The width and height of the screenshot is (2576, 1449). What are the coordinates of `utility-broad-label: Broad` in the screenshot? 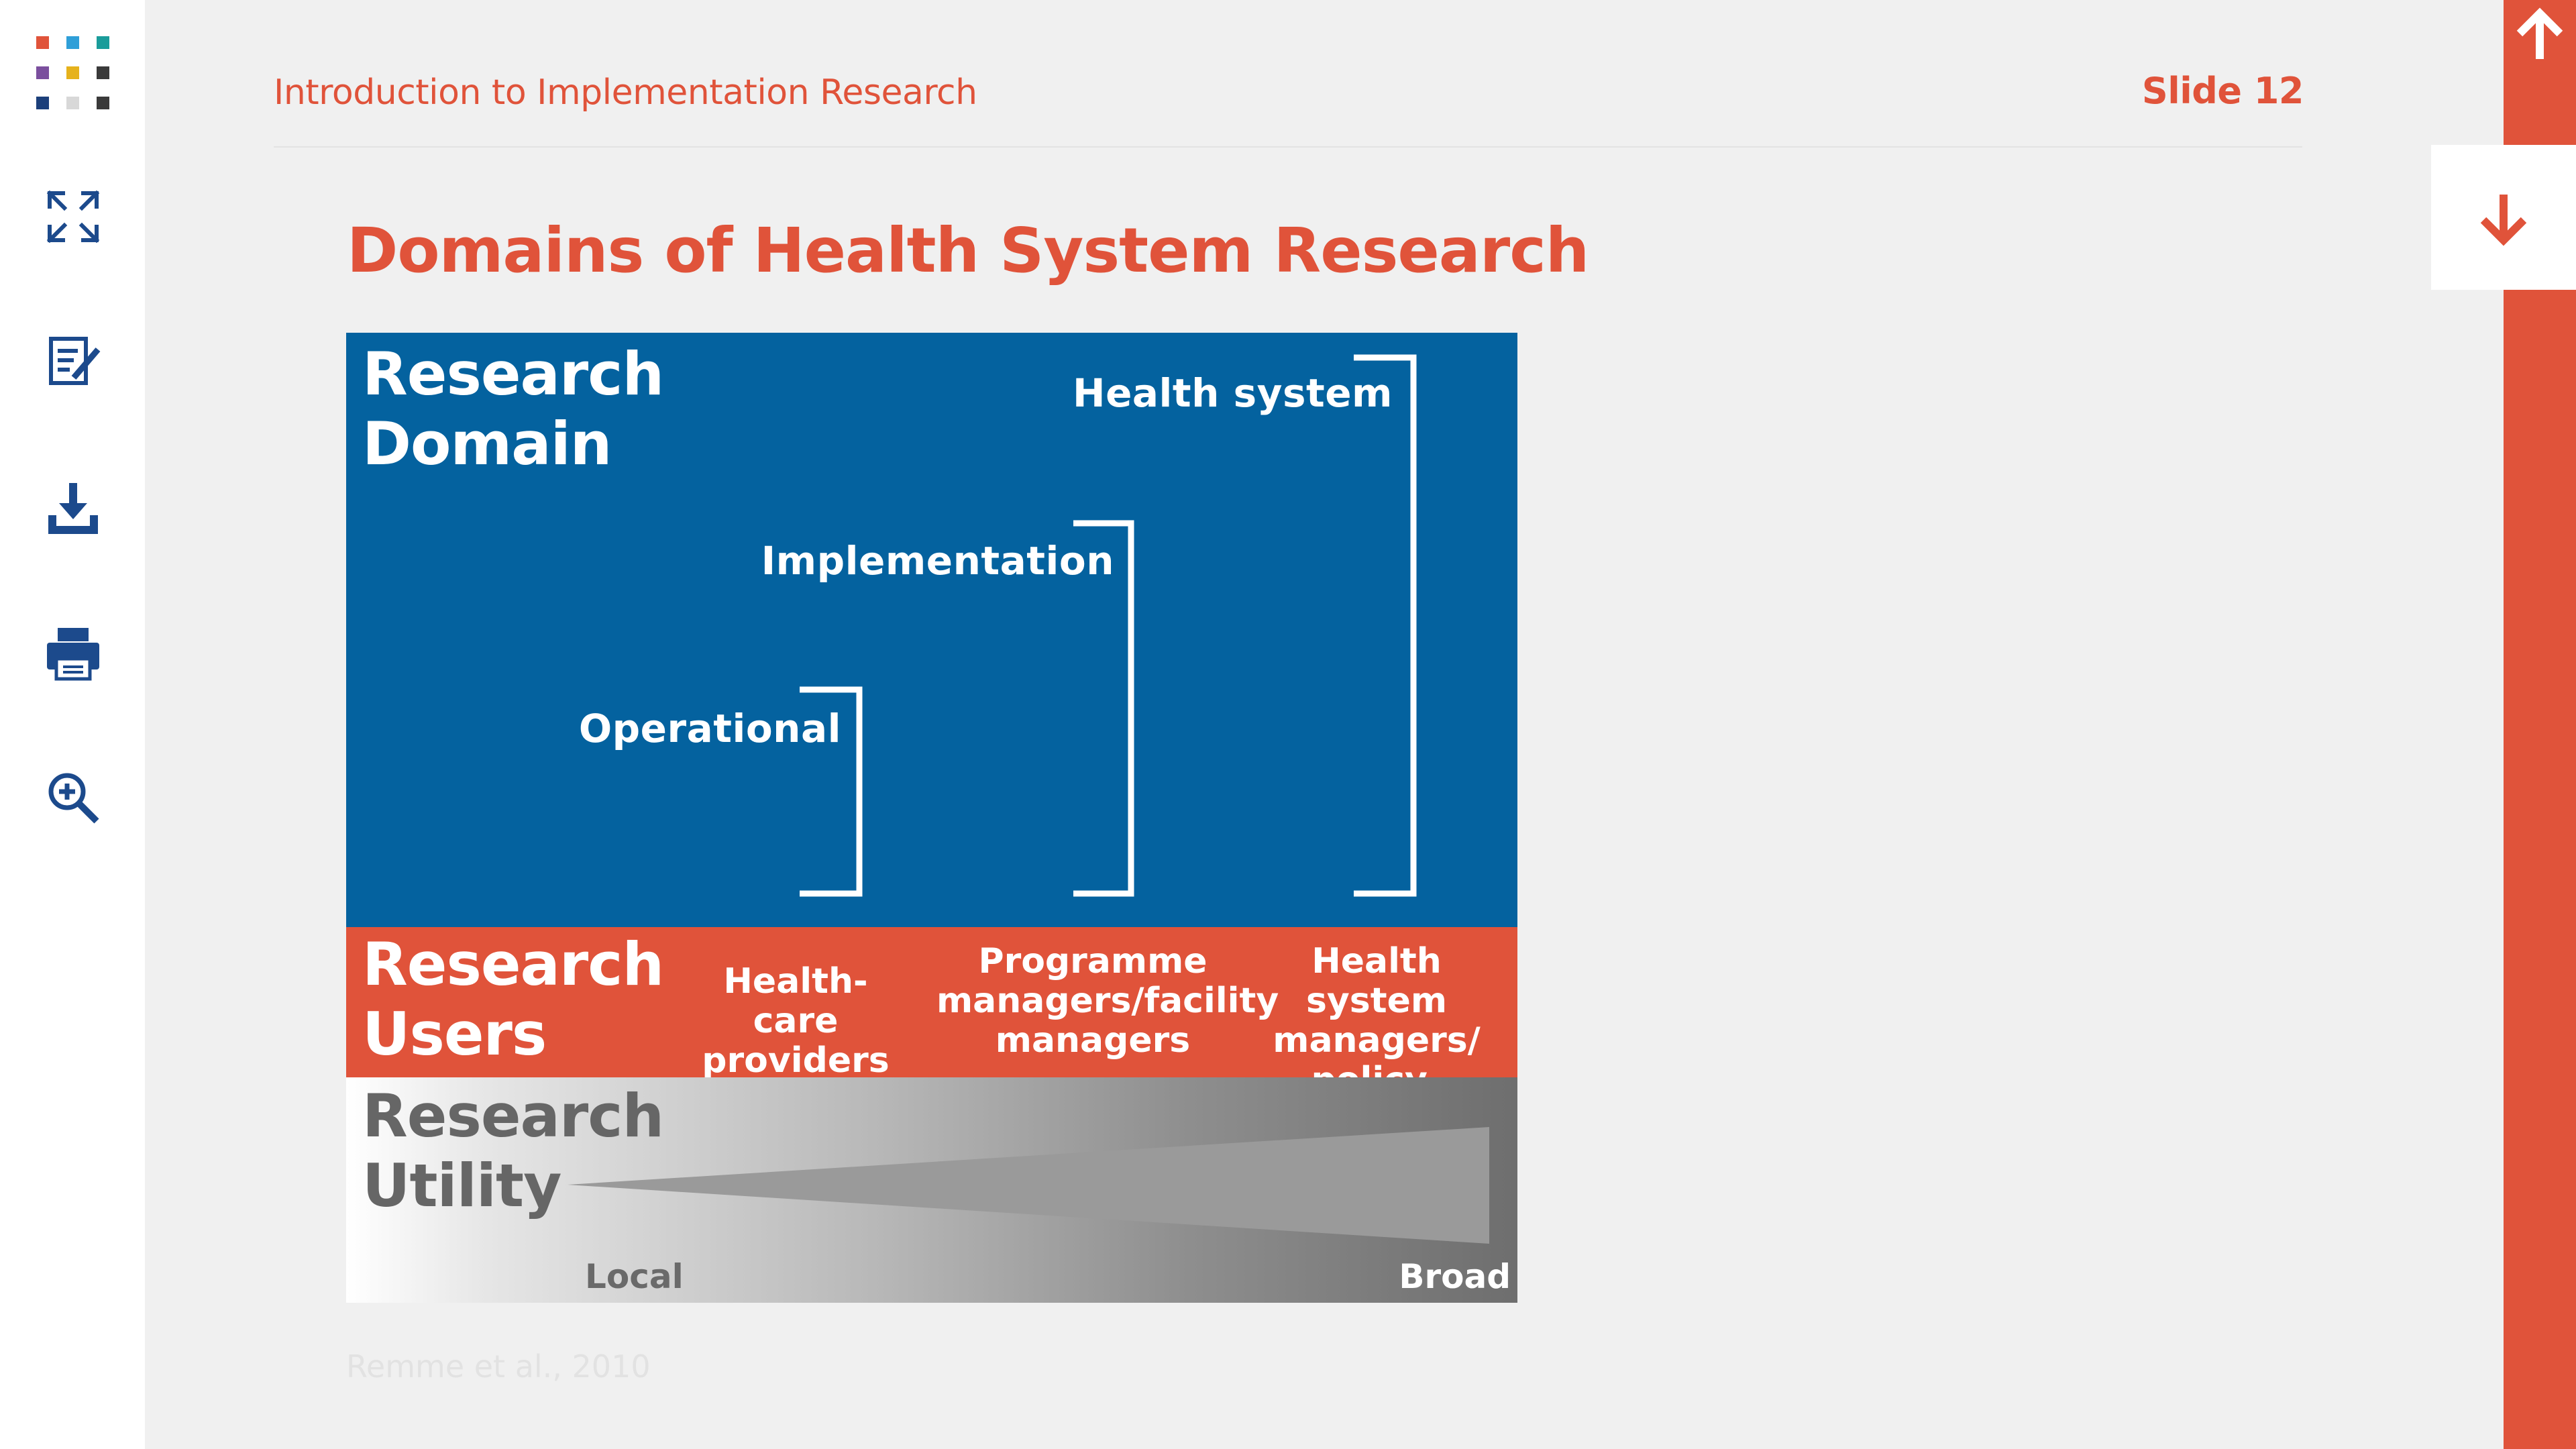 It's located at (1455, 1276).